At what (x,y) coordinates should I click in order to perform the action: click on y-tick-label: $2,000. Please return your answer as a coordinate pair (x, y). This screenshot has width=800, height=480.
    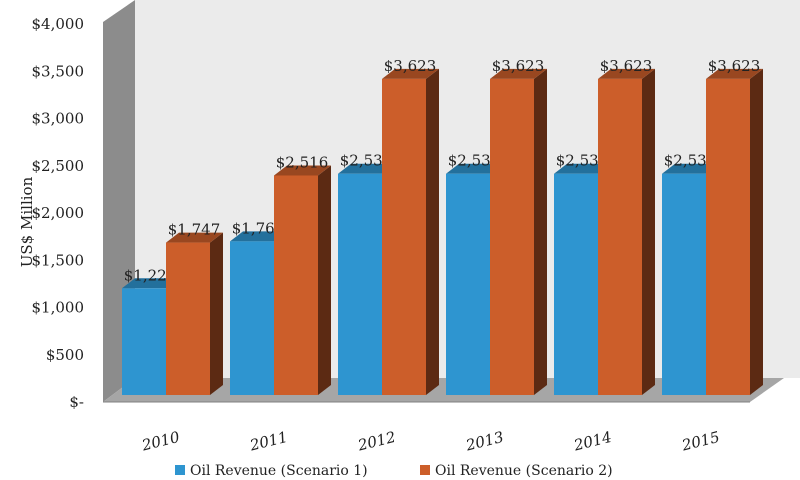
    Looking at the image, I should click on (58, 213).